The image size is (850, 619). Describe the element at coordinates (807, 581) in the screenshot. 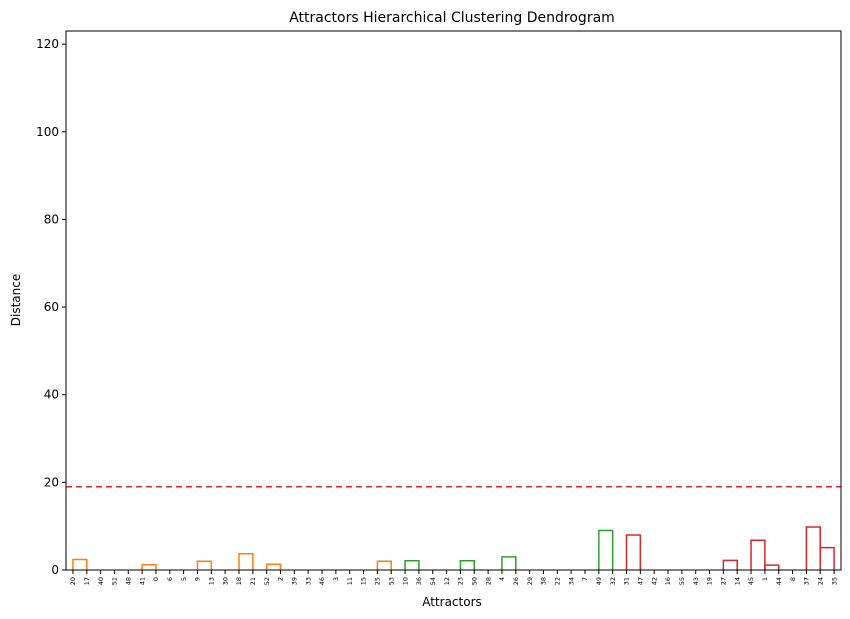

I see `leaf-label: 37` at that location.